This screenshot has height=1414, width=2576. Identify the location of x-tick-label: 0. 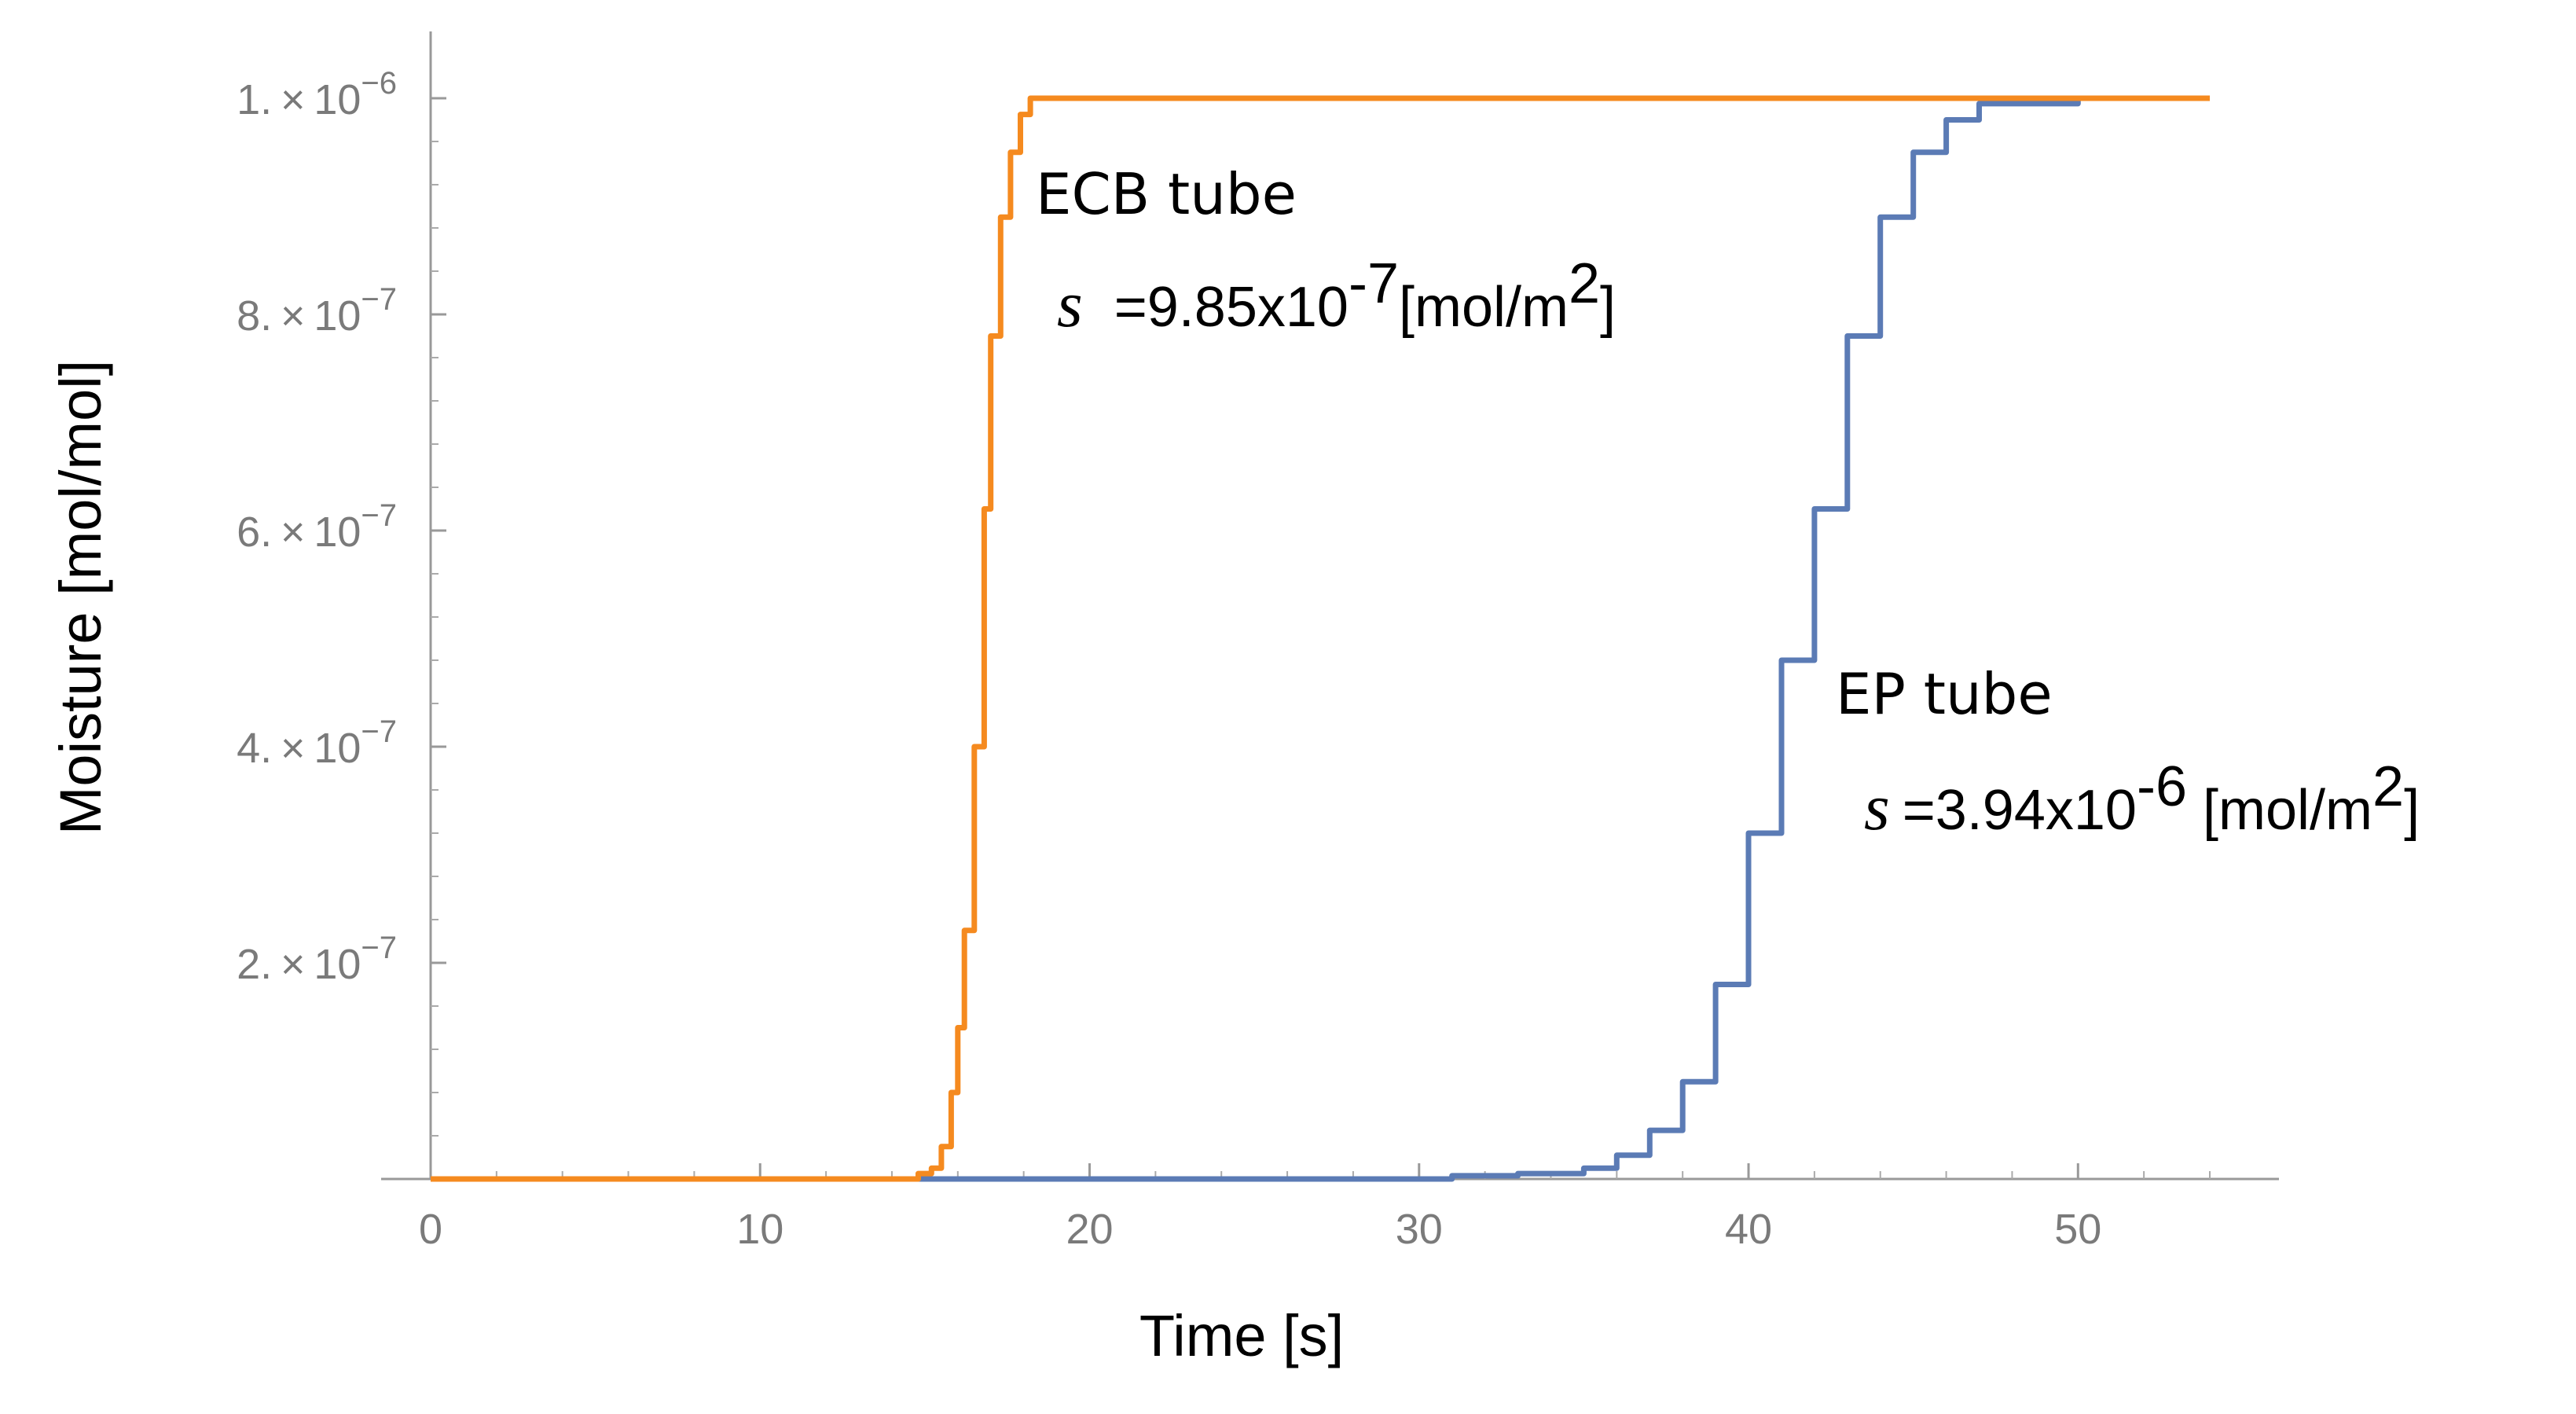
(430, 1229).